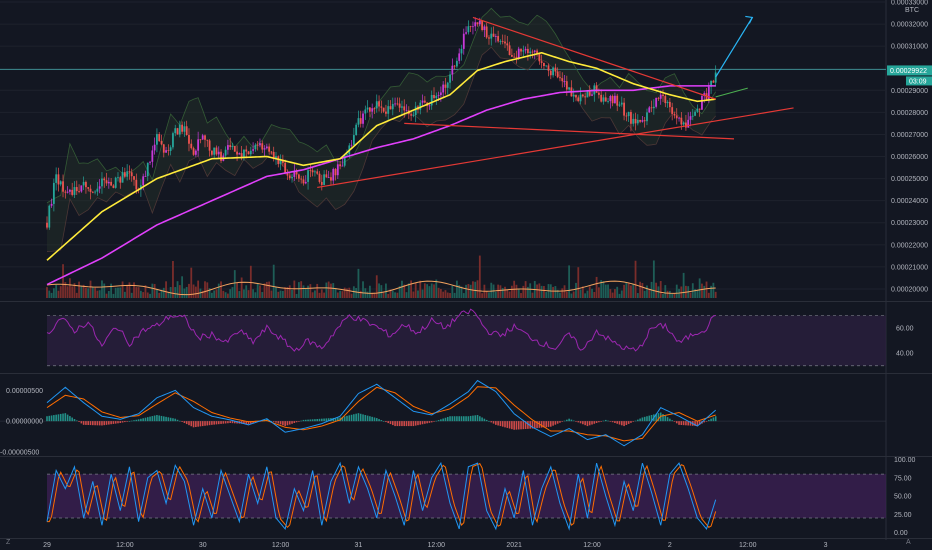 This screenshot has width=932, height=550. I want to click on countdown-badge, so click(919, 81).